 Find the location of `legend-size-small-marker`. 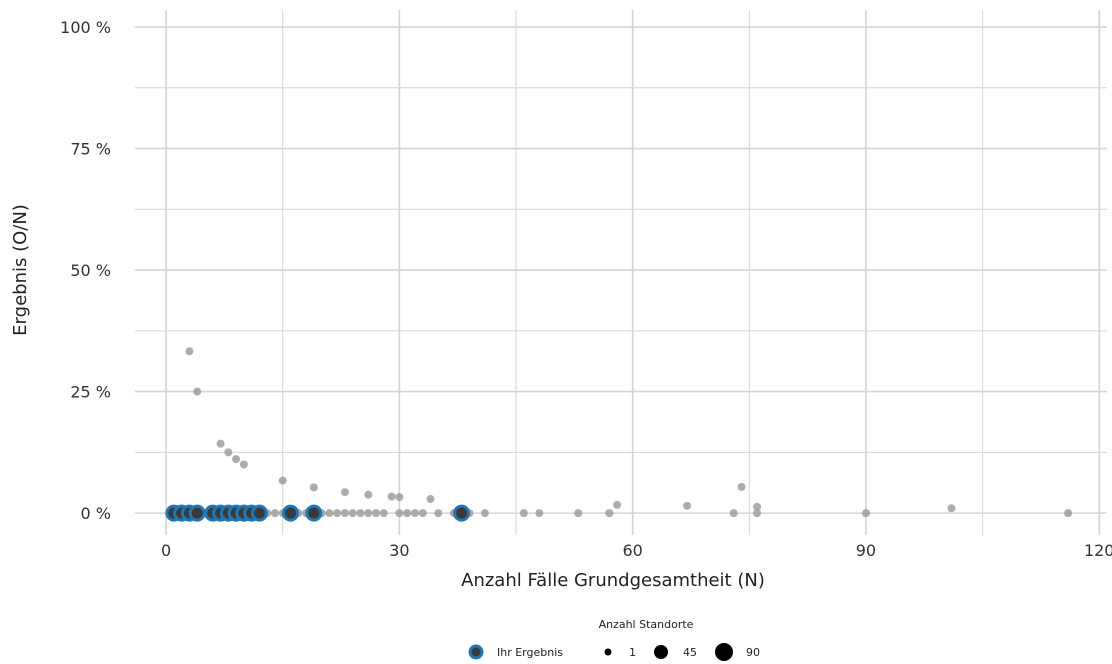

legend-size-small-marker is located at coordinates (608, 652).